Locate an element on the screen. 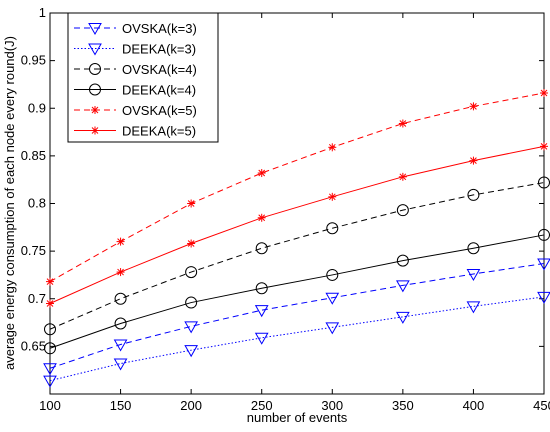  y-tick-label: 0.95 is located at coordinates (33, 60).